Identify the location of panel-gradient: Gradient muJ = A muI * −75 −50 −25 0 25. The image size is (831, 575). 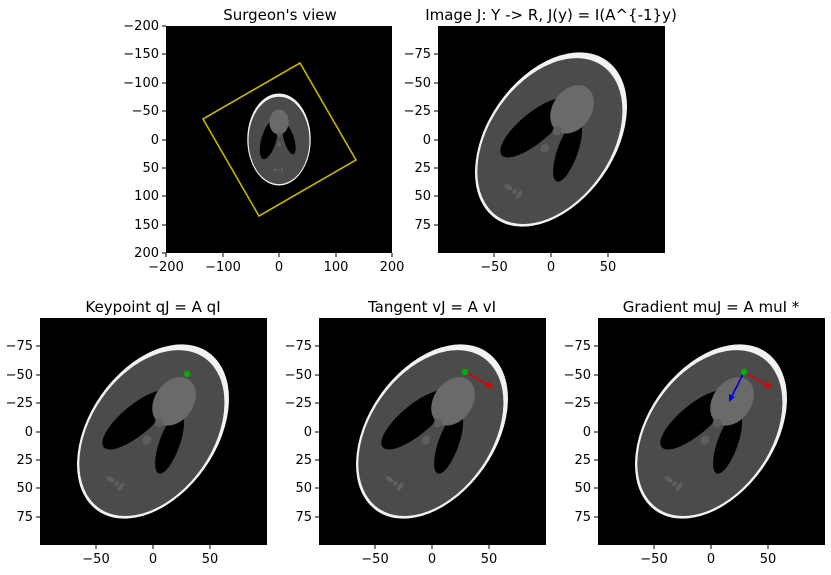
(694, 432).